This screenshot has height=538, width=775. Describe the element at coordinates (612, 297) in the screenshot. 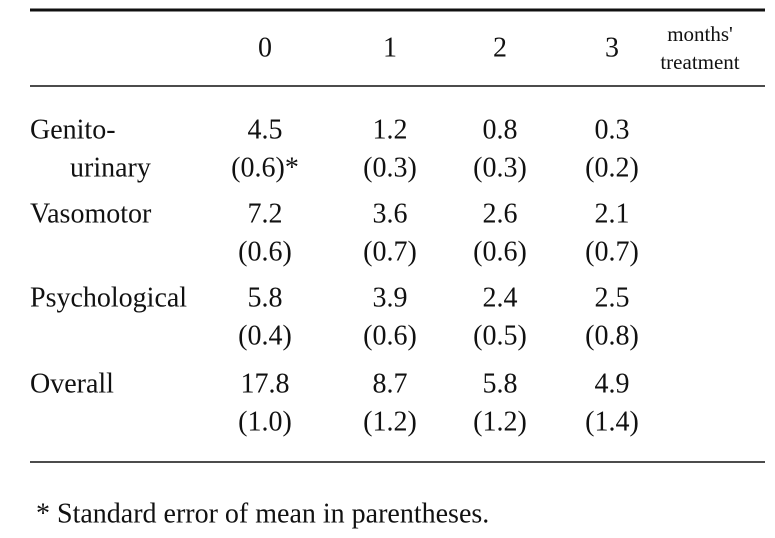

I see `cell: 2.5` at that location.